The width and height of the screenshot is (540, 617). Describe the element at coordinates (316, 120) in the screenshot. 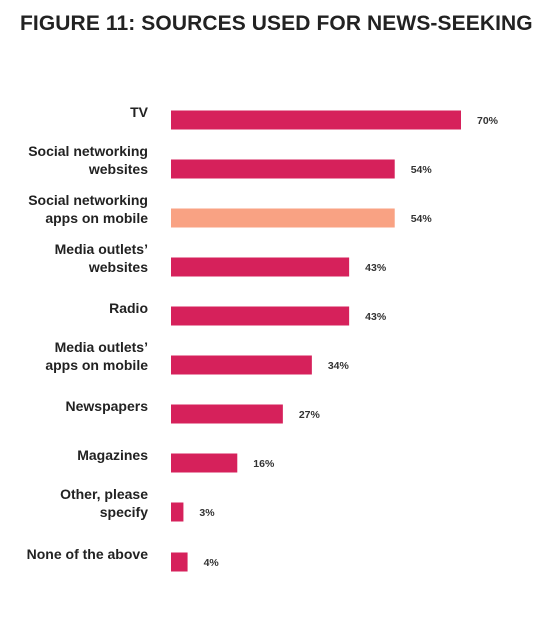

I see `bar-tv` at that location.